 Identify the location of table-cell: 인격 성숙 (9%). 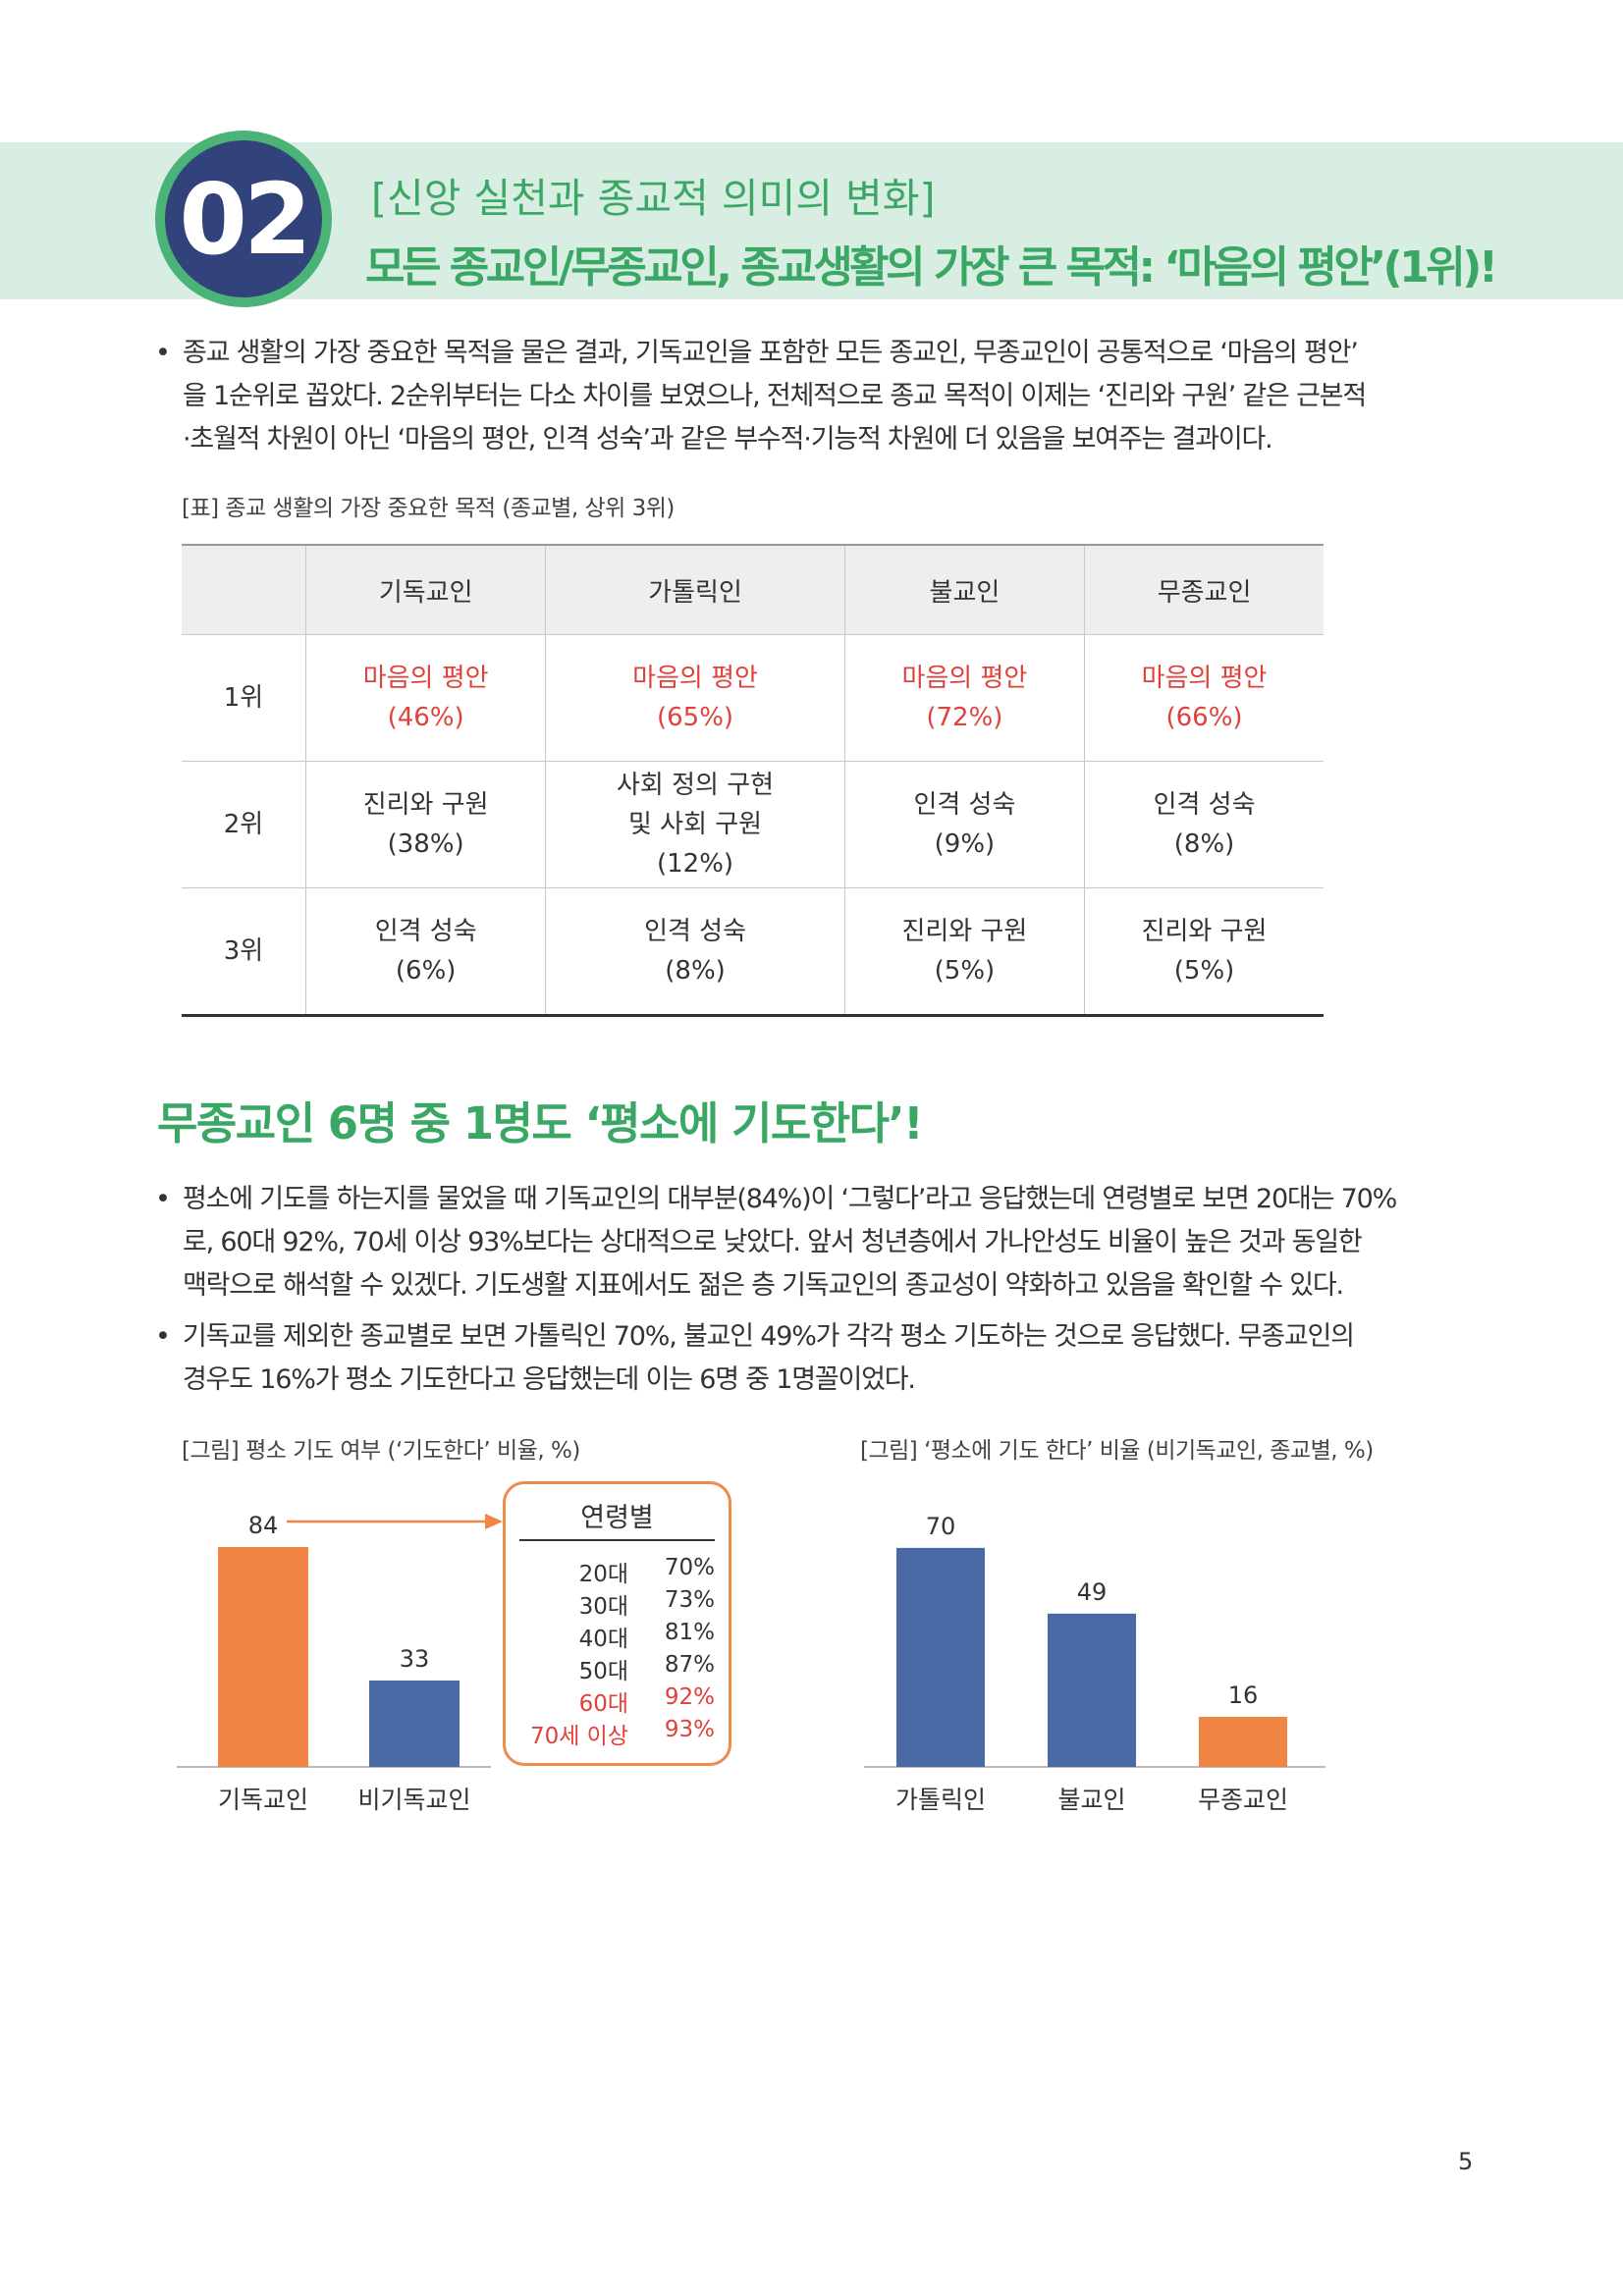
(964, 824).